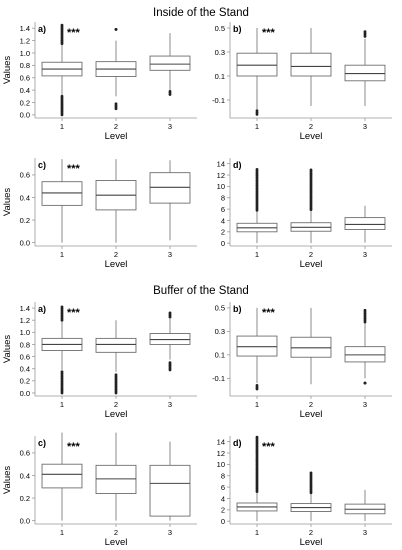 The height and width of the screenshot is (550, 402). I want to click on y-tick-label: 8, so click(223, 476).